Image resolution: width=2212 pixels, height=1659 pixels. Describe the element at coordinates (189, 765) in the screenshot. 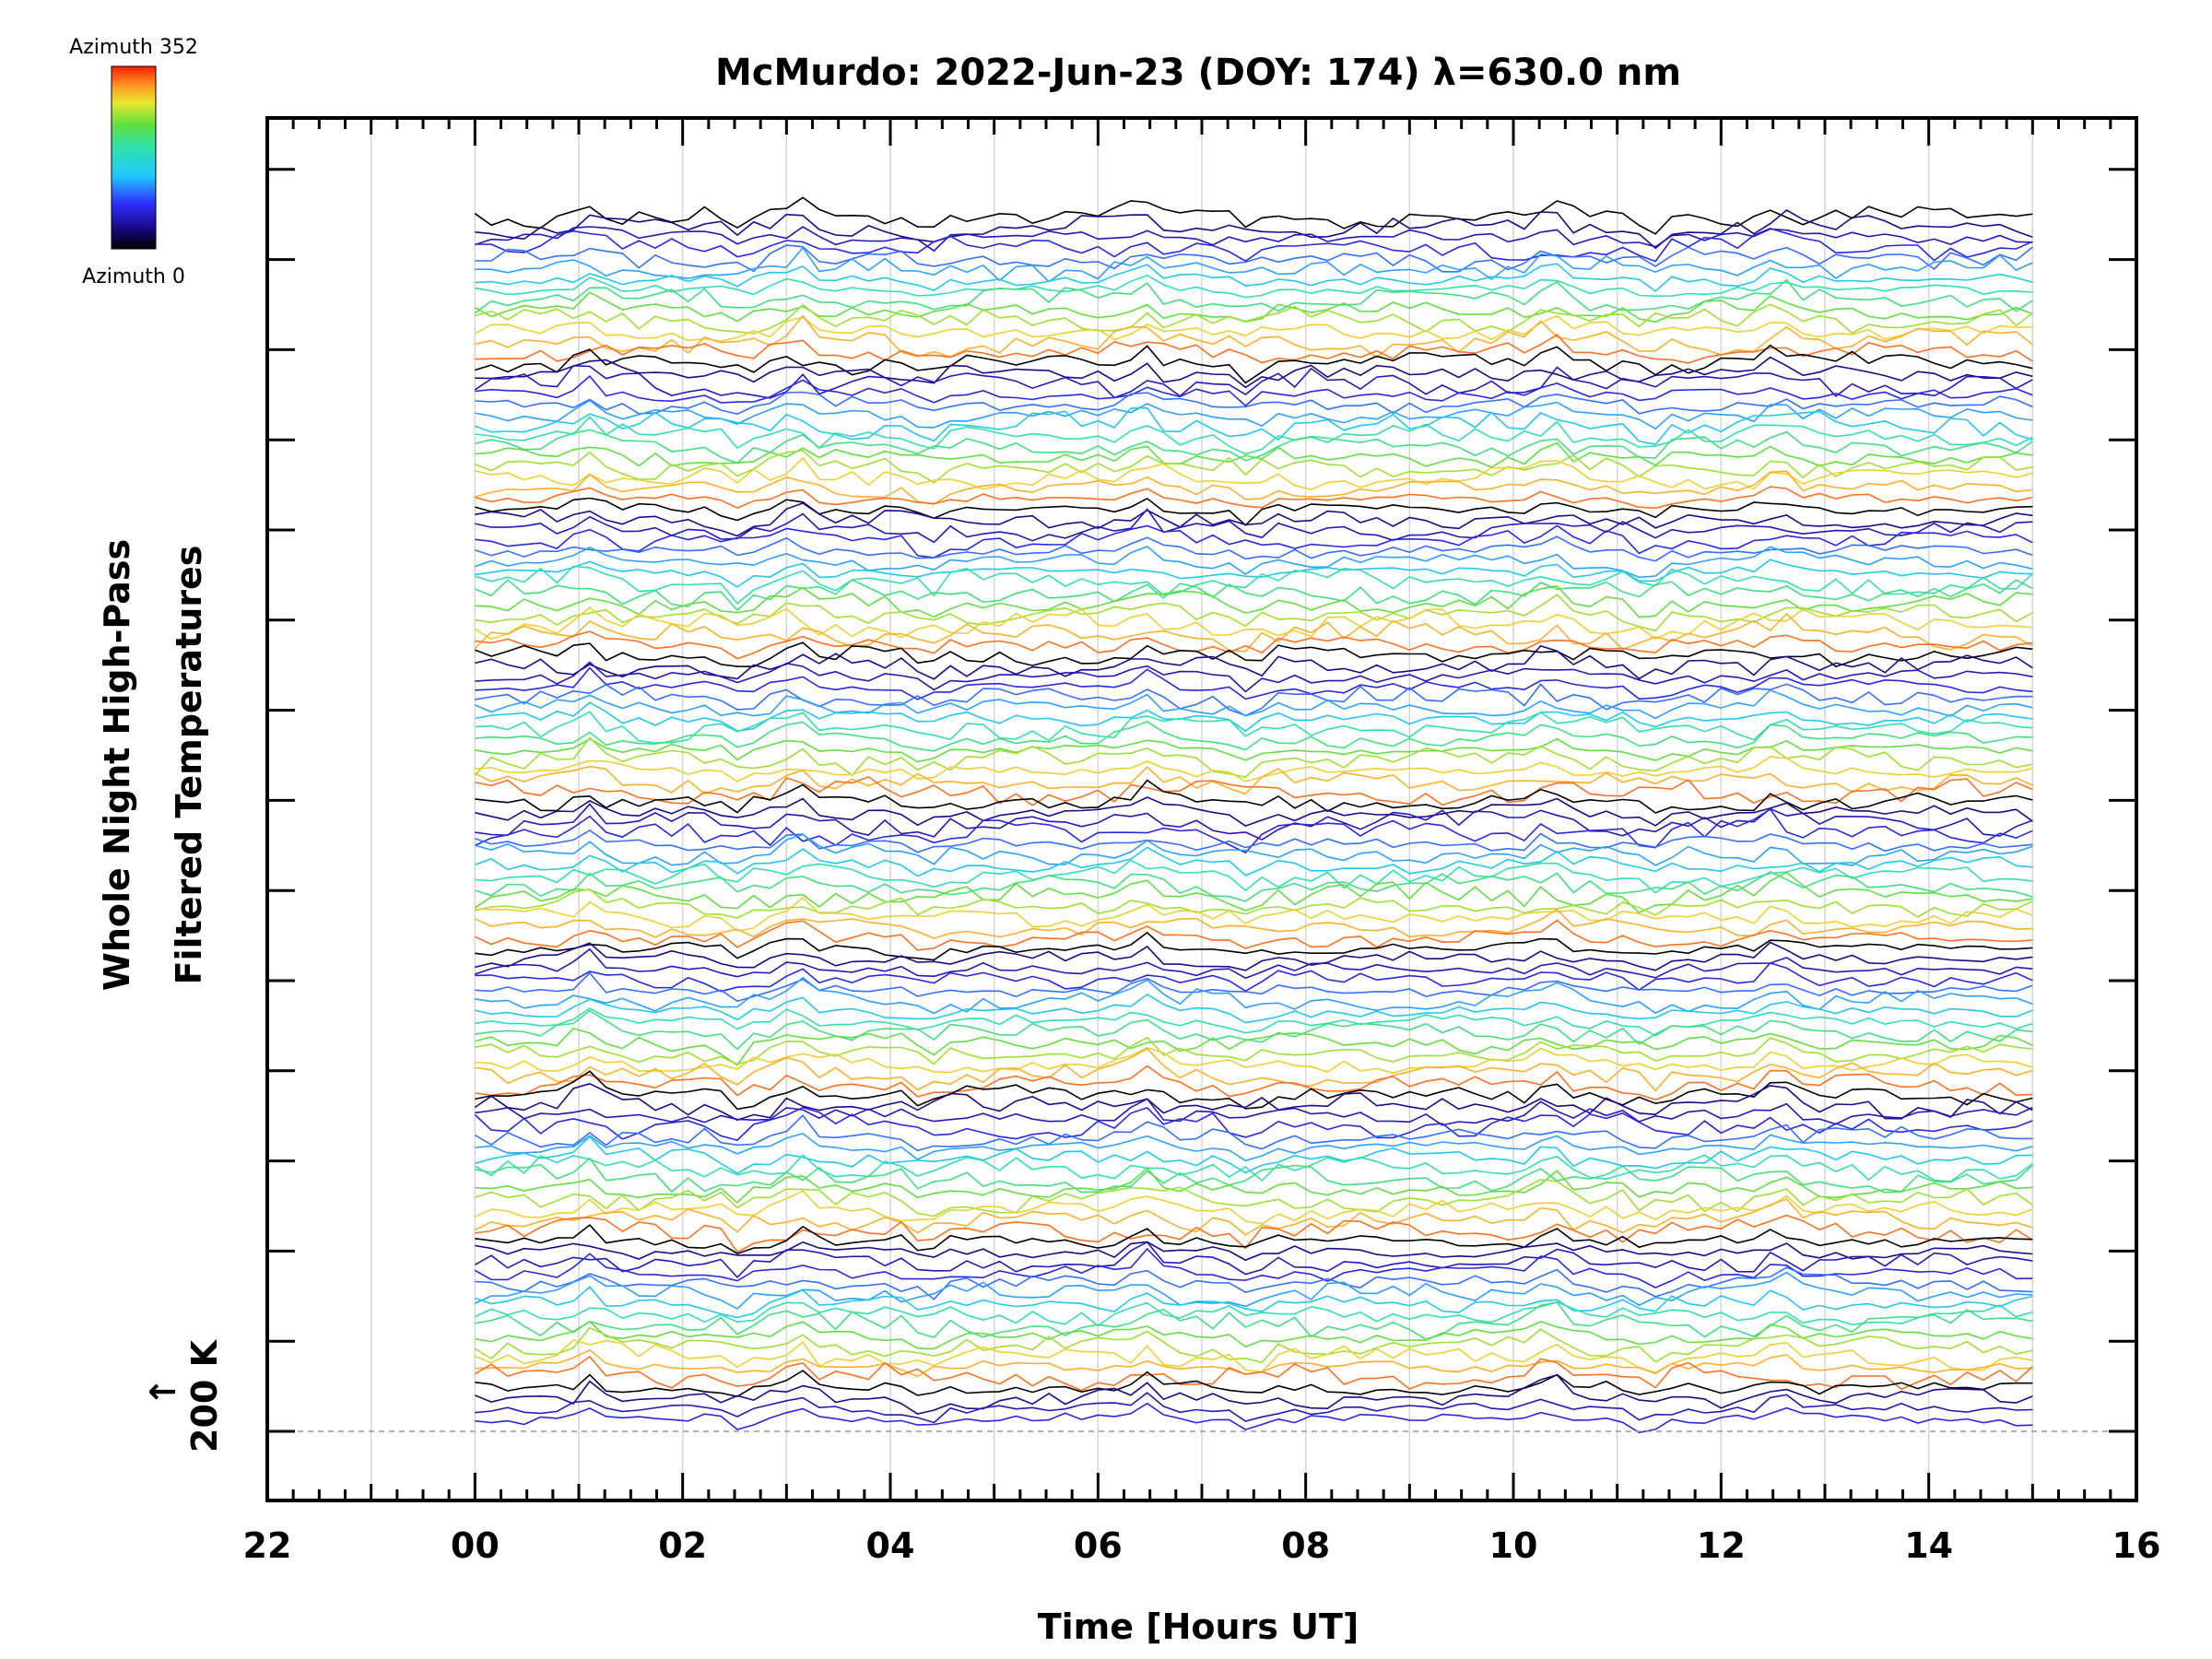

I see `y-axis-label-line2: Filtered Temperatures` at that location.